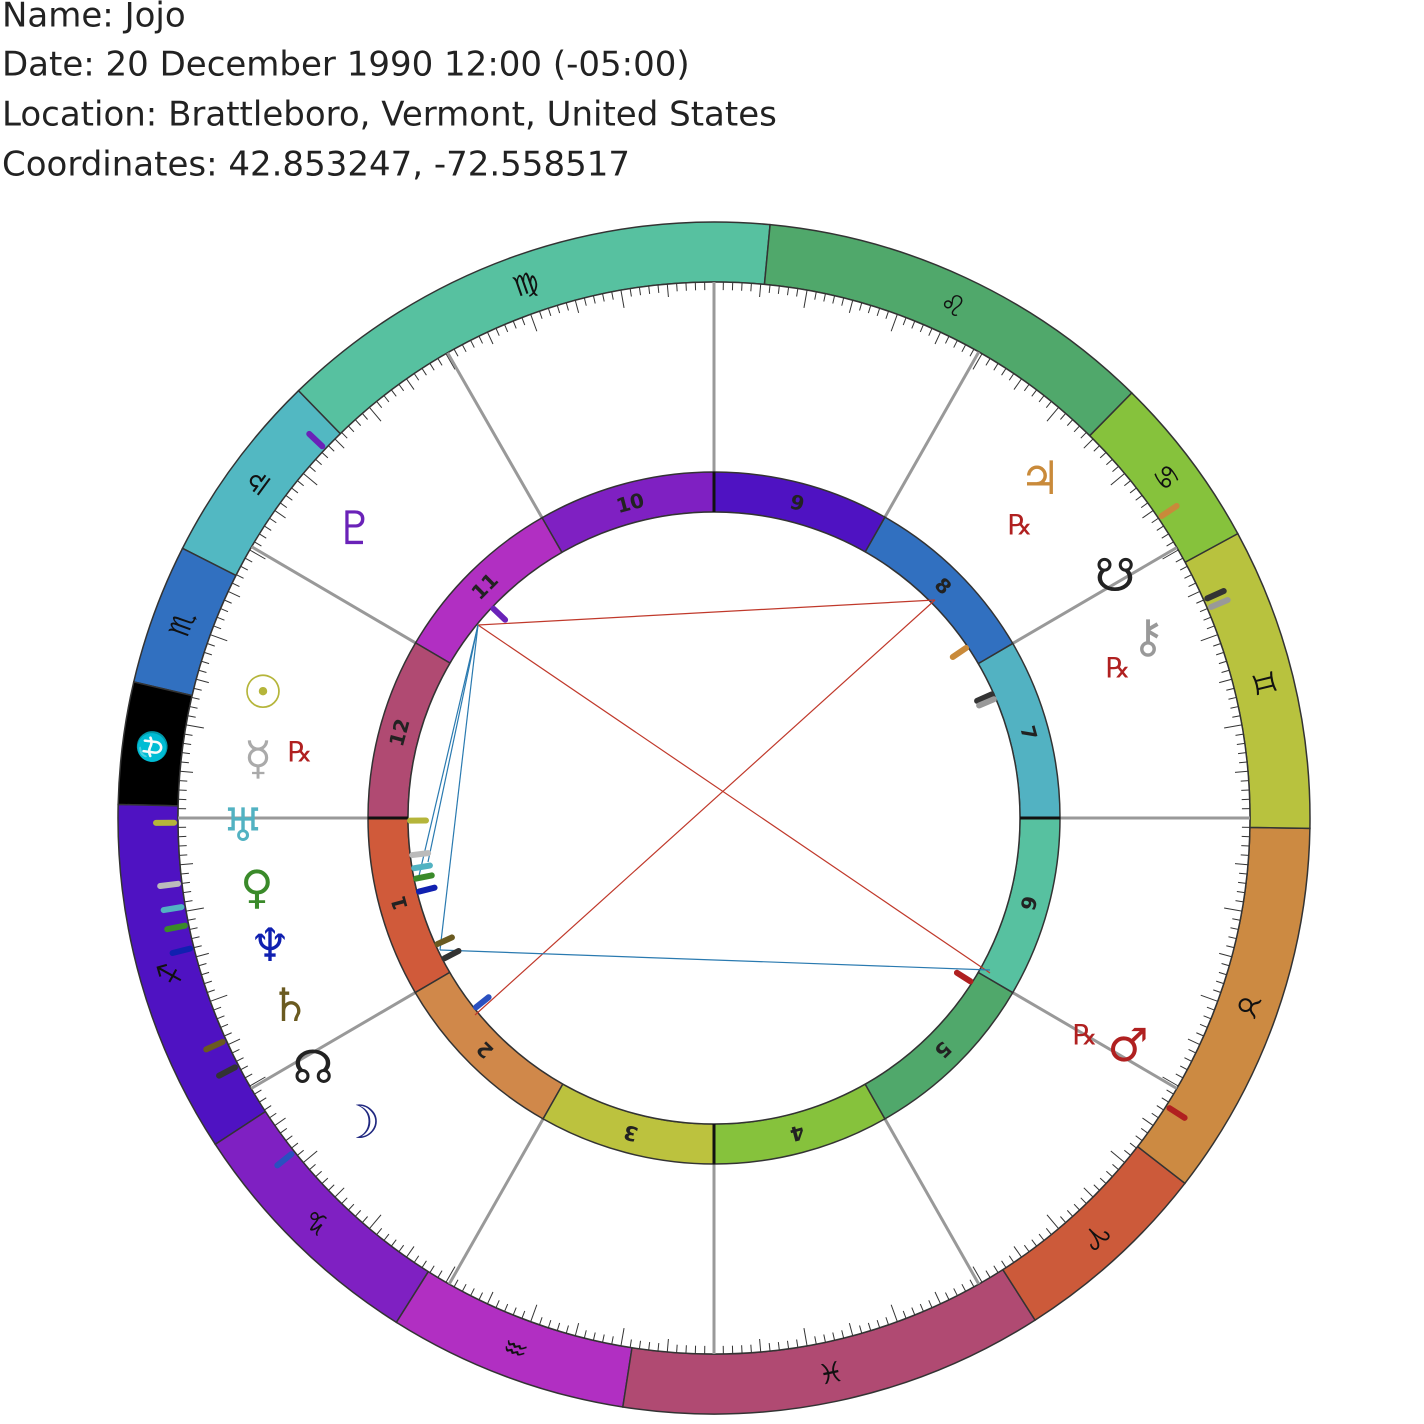 The width and height of the screenshot is (1424, 1424). Describe the element at coordinates (289, 1005) in the screenshot. I see `planet-glyph: ♄` at that location.